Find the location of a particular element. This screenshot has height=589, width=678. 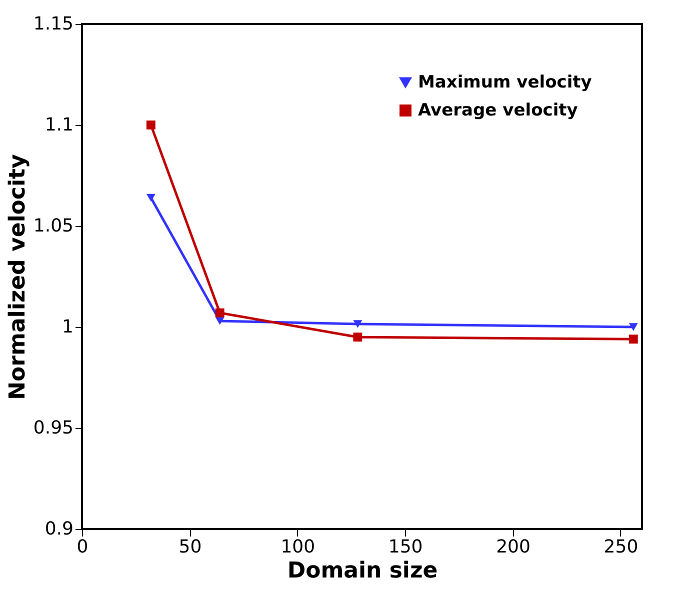

x-tick-label: 50 is located at coordinates (190, 547).